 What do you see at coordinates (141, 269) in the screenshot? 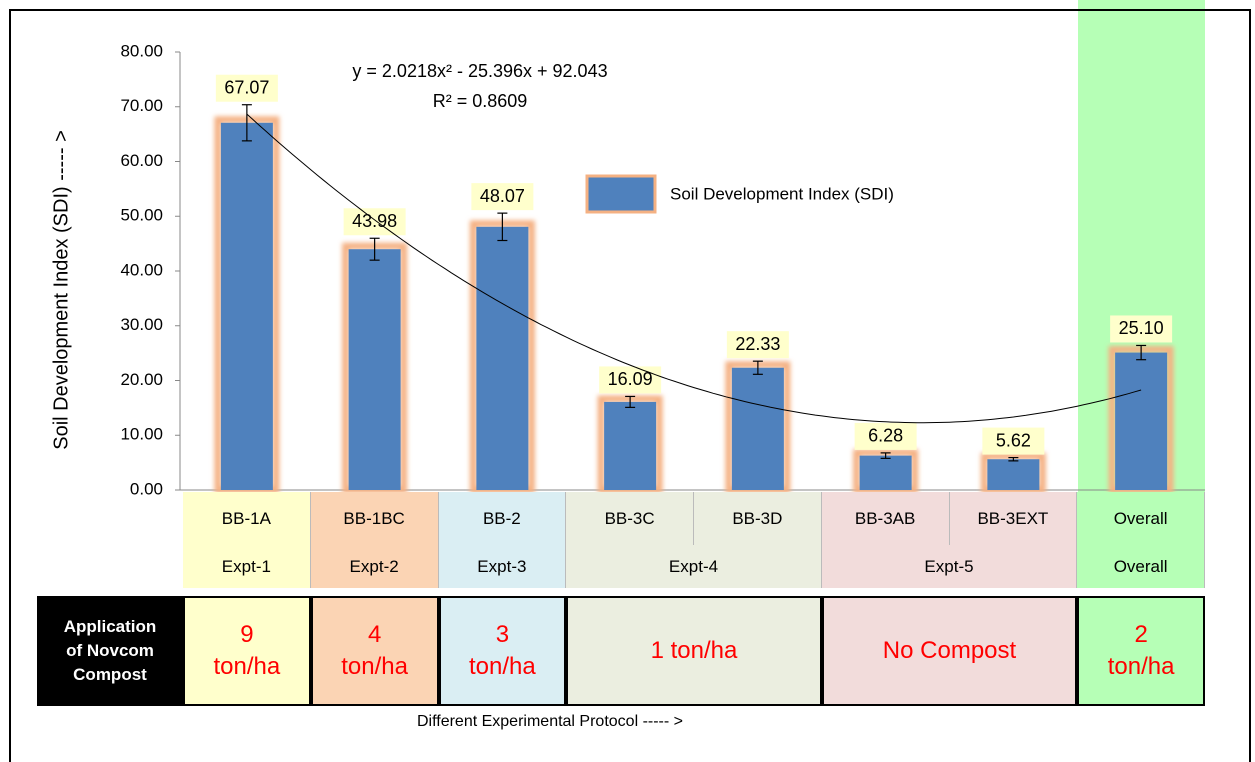
I see `y-tick-label: 40.00` at bounding box center [141, 269].